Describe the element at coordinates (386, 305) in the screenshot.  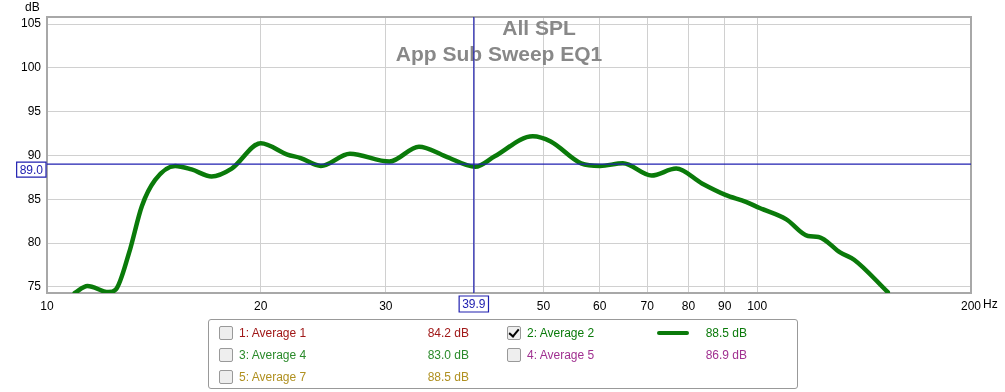
I see `x-tick-label: 30` at that location.